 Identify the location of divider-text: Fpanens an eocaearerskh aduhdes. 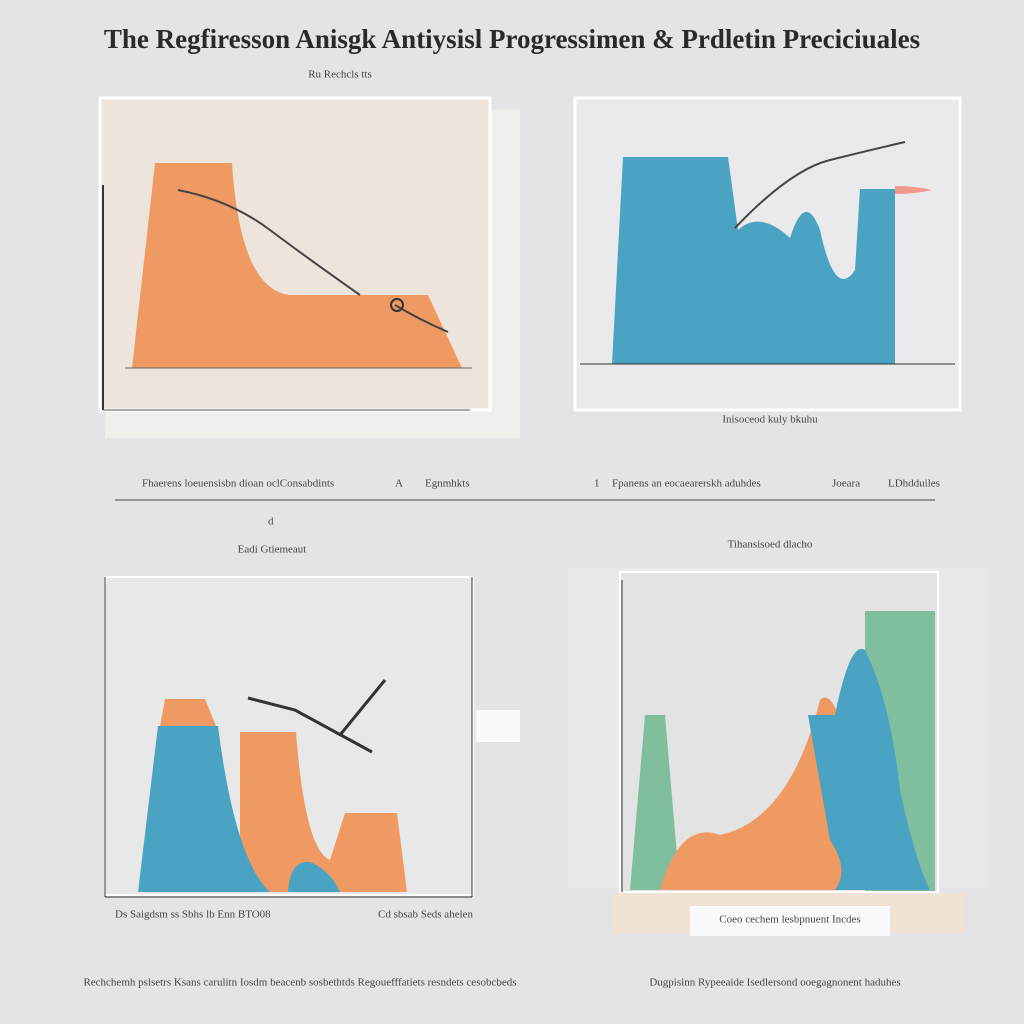
(686, 484).